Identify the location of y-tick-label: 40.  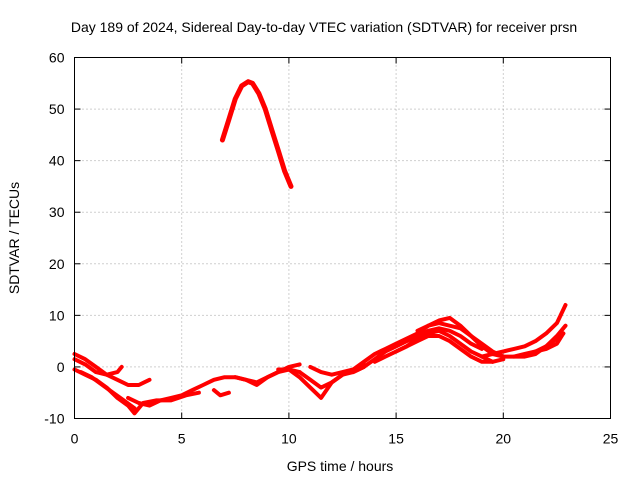
(57, 161).